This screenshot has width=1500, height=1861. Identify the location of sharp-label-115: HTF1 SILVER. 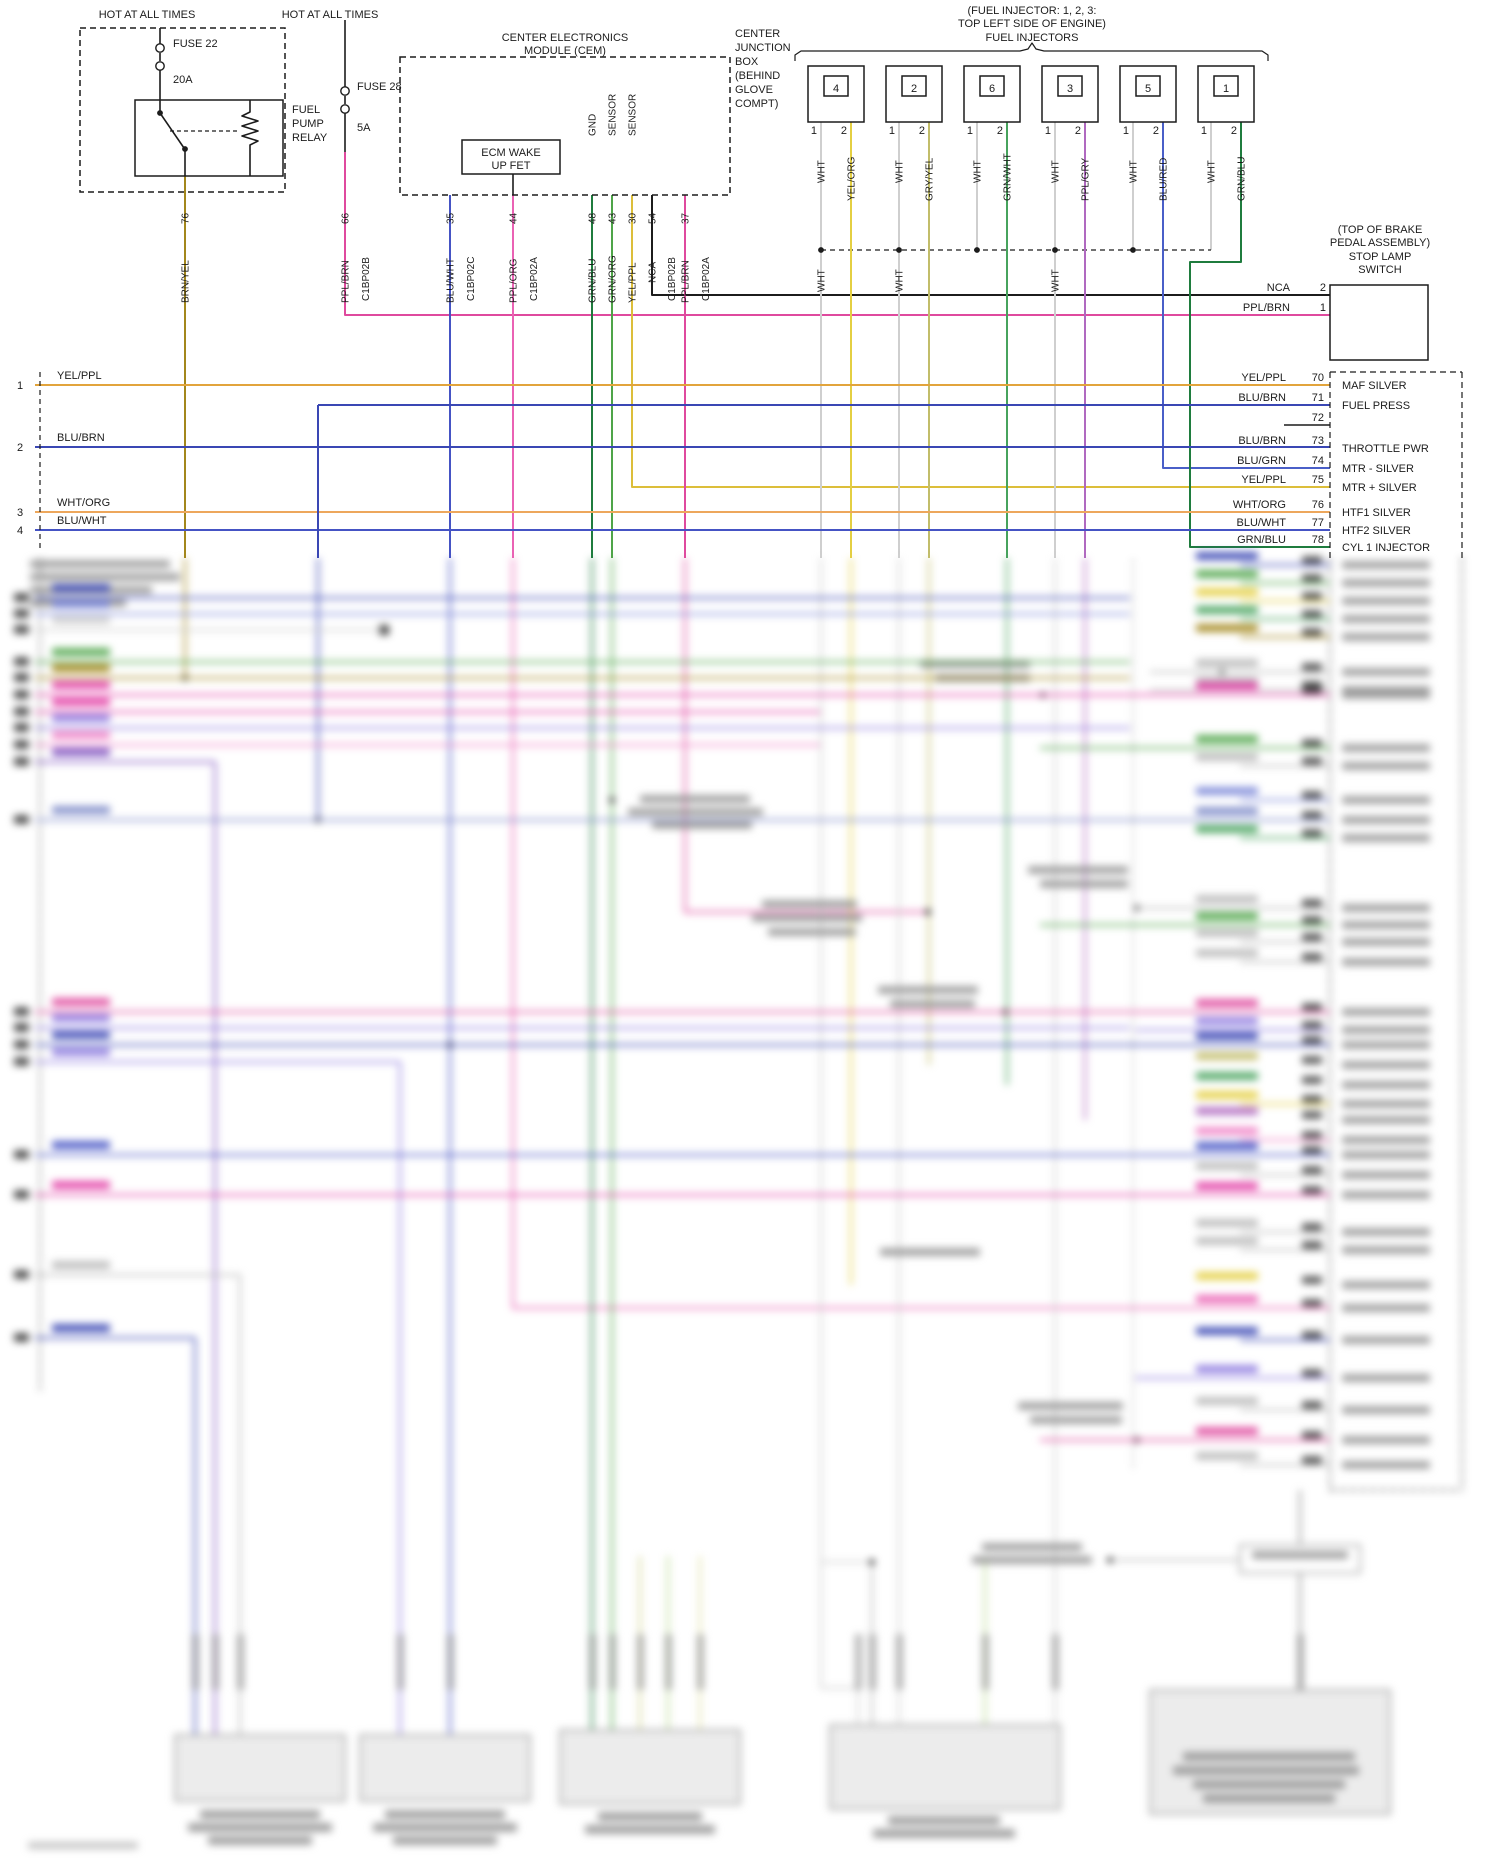
(1376, 513).